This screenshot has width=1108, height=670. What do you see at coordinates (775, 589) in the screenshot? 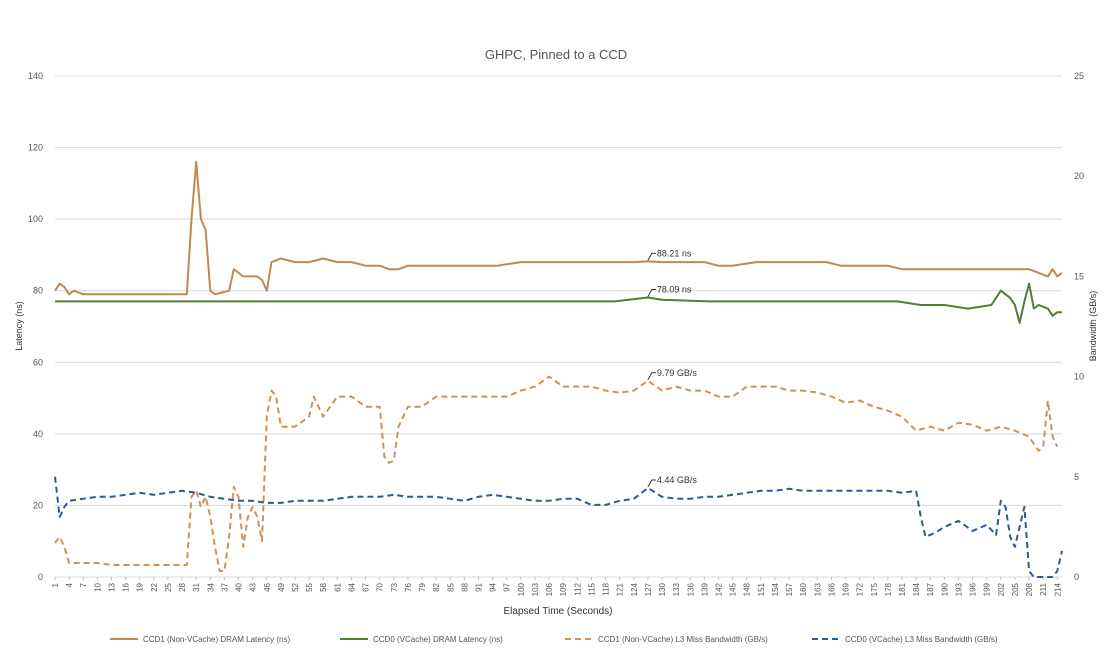
I see `x-tick-label: 154` at bounding box center [775, 589].